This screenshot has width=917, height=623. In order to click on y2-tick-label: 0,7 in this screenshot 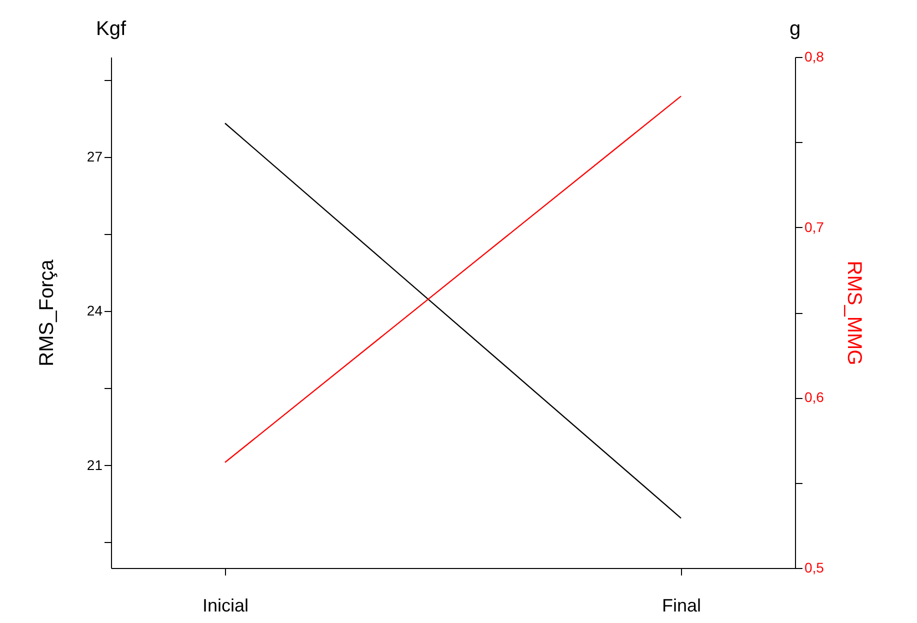, I will do `click(814, 226)`.